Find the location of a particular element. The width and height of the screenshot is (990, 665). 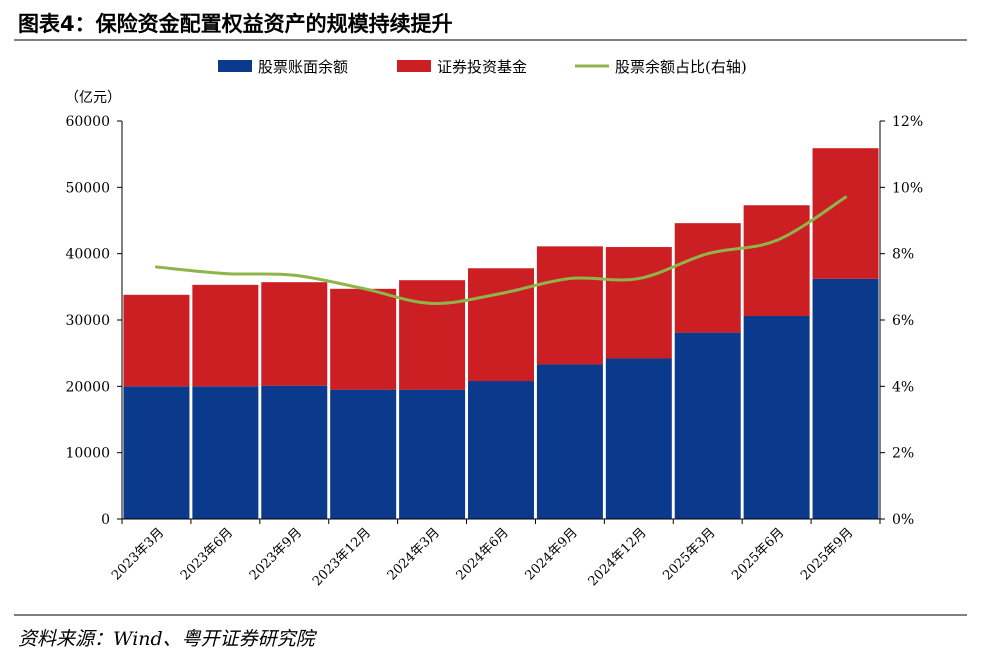

x-tick-label: 2023年6月 is located at coordinates (207, 554).